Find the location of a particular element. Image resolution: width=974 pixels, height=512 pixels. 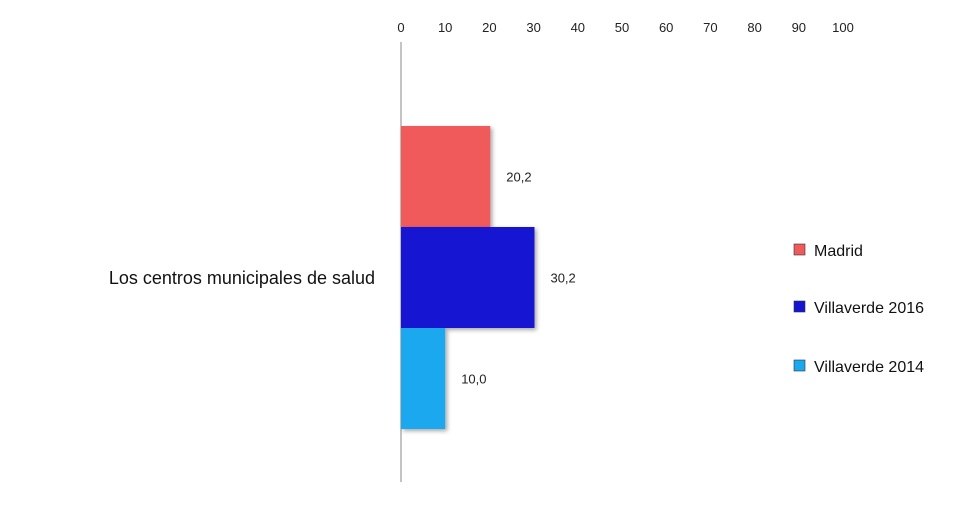

x-tick-label: 80 is located at coordinates (754, 27).